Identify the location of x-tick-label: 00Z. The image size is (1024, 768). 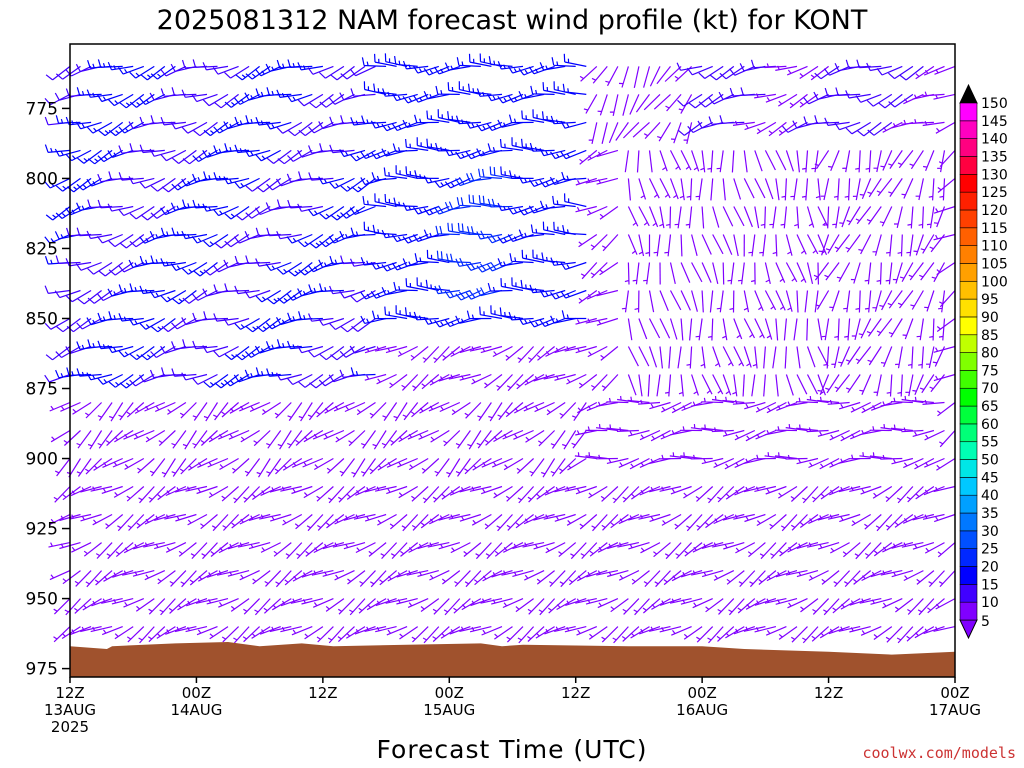
(701, 693).